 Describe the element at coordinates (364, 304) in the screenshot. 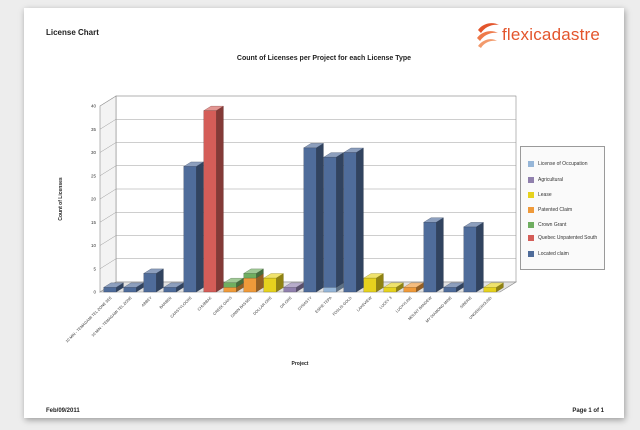

I see `x-tick-label: LAKEVIEW` at that location.